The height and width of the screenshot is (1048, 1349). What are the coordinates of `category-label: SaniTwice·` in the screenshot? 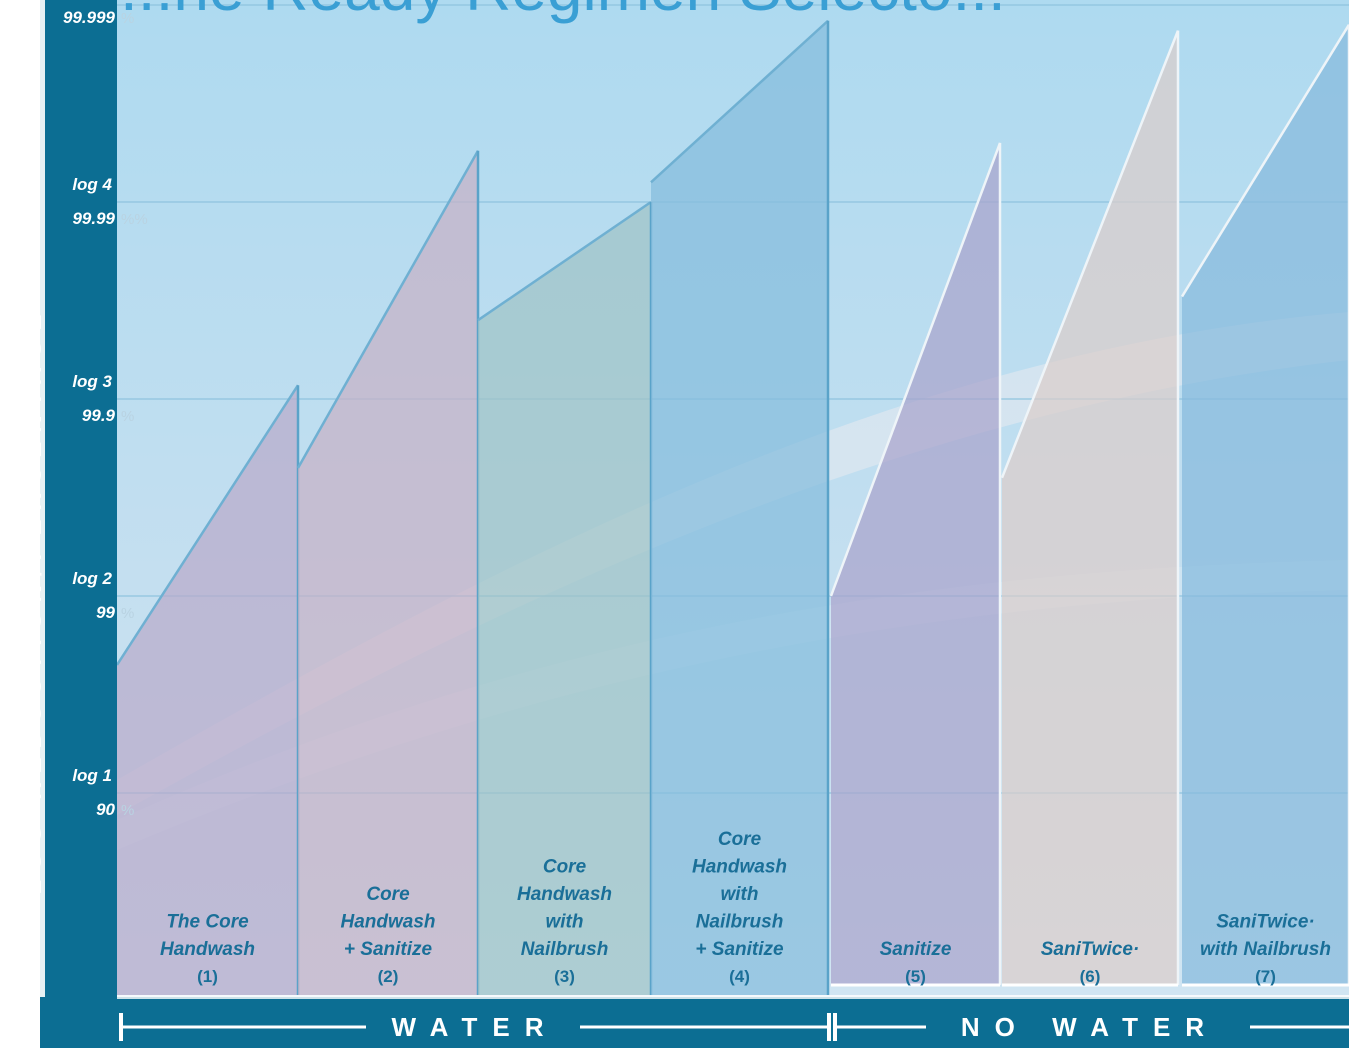 It's located at (1090, 949).